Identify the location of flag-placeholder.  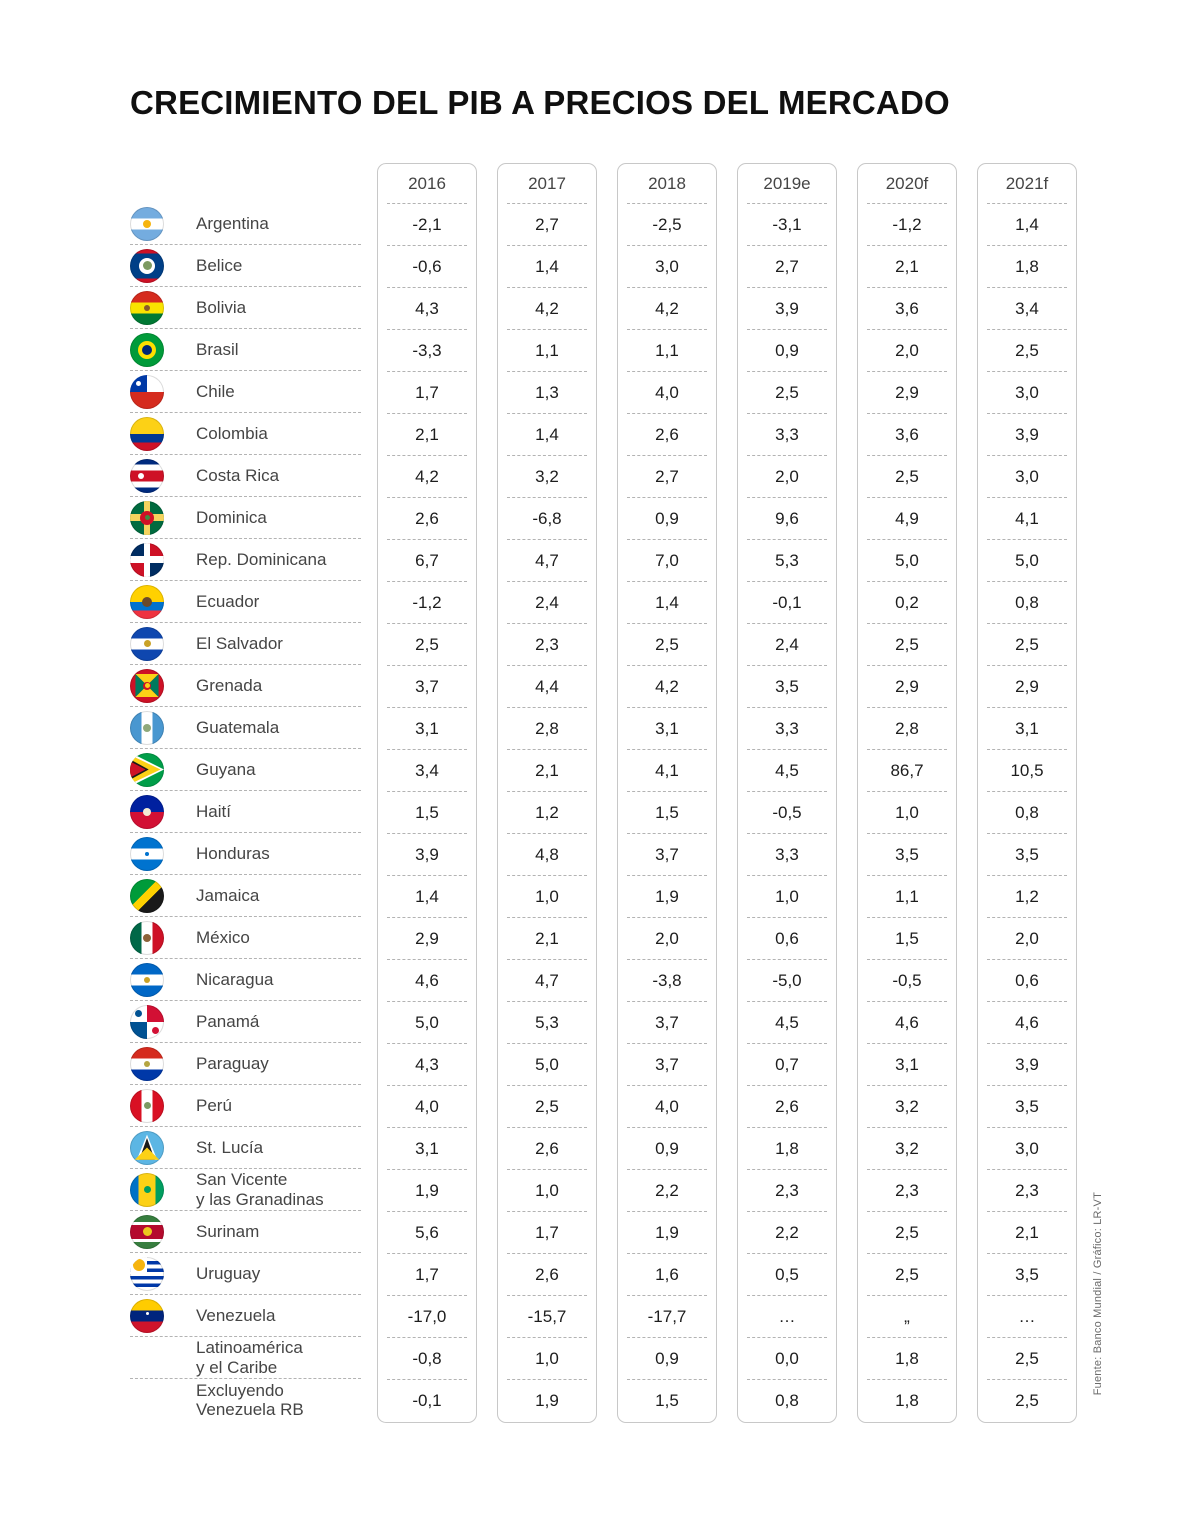
(147, 1400).